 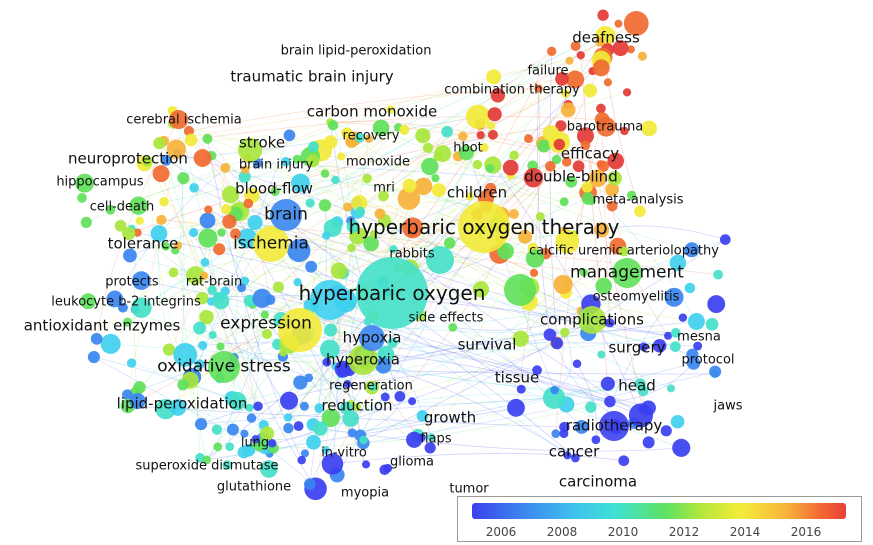 What do you see at coordinates (224, 366) in the screenshot?
I see `label-oxidative-stress: oxidative stress` at bounding box center [224, 366].